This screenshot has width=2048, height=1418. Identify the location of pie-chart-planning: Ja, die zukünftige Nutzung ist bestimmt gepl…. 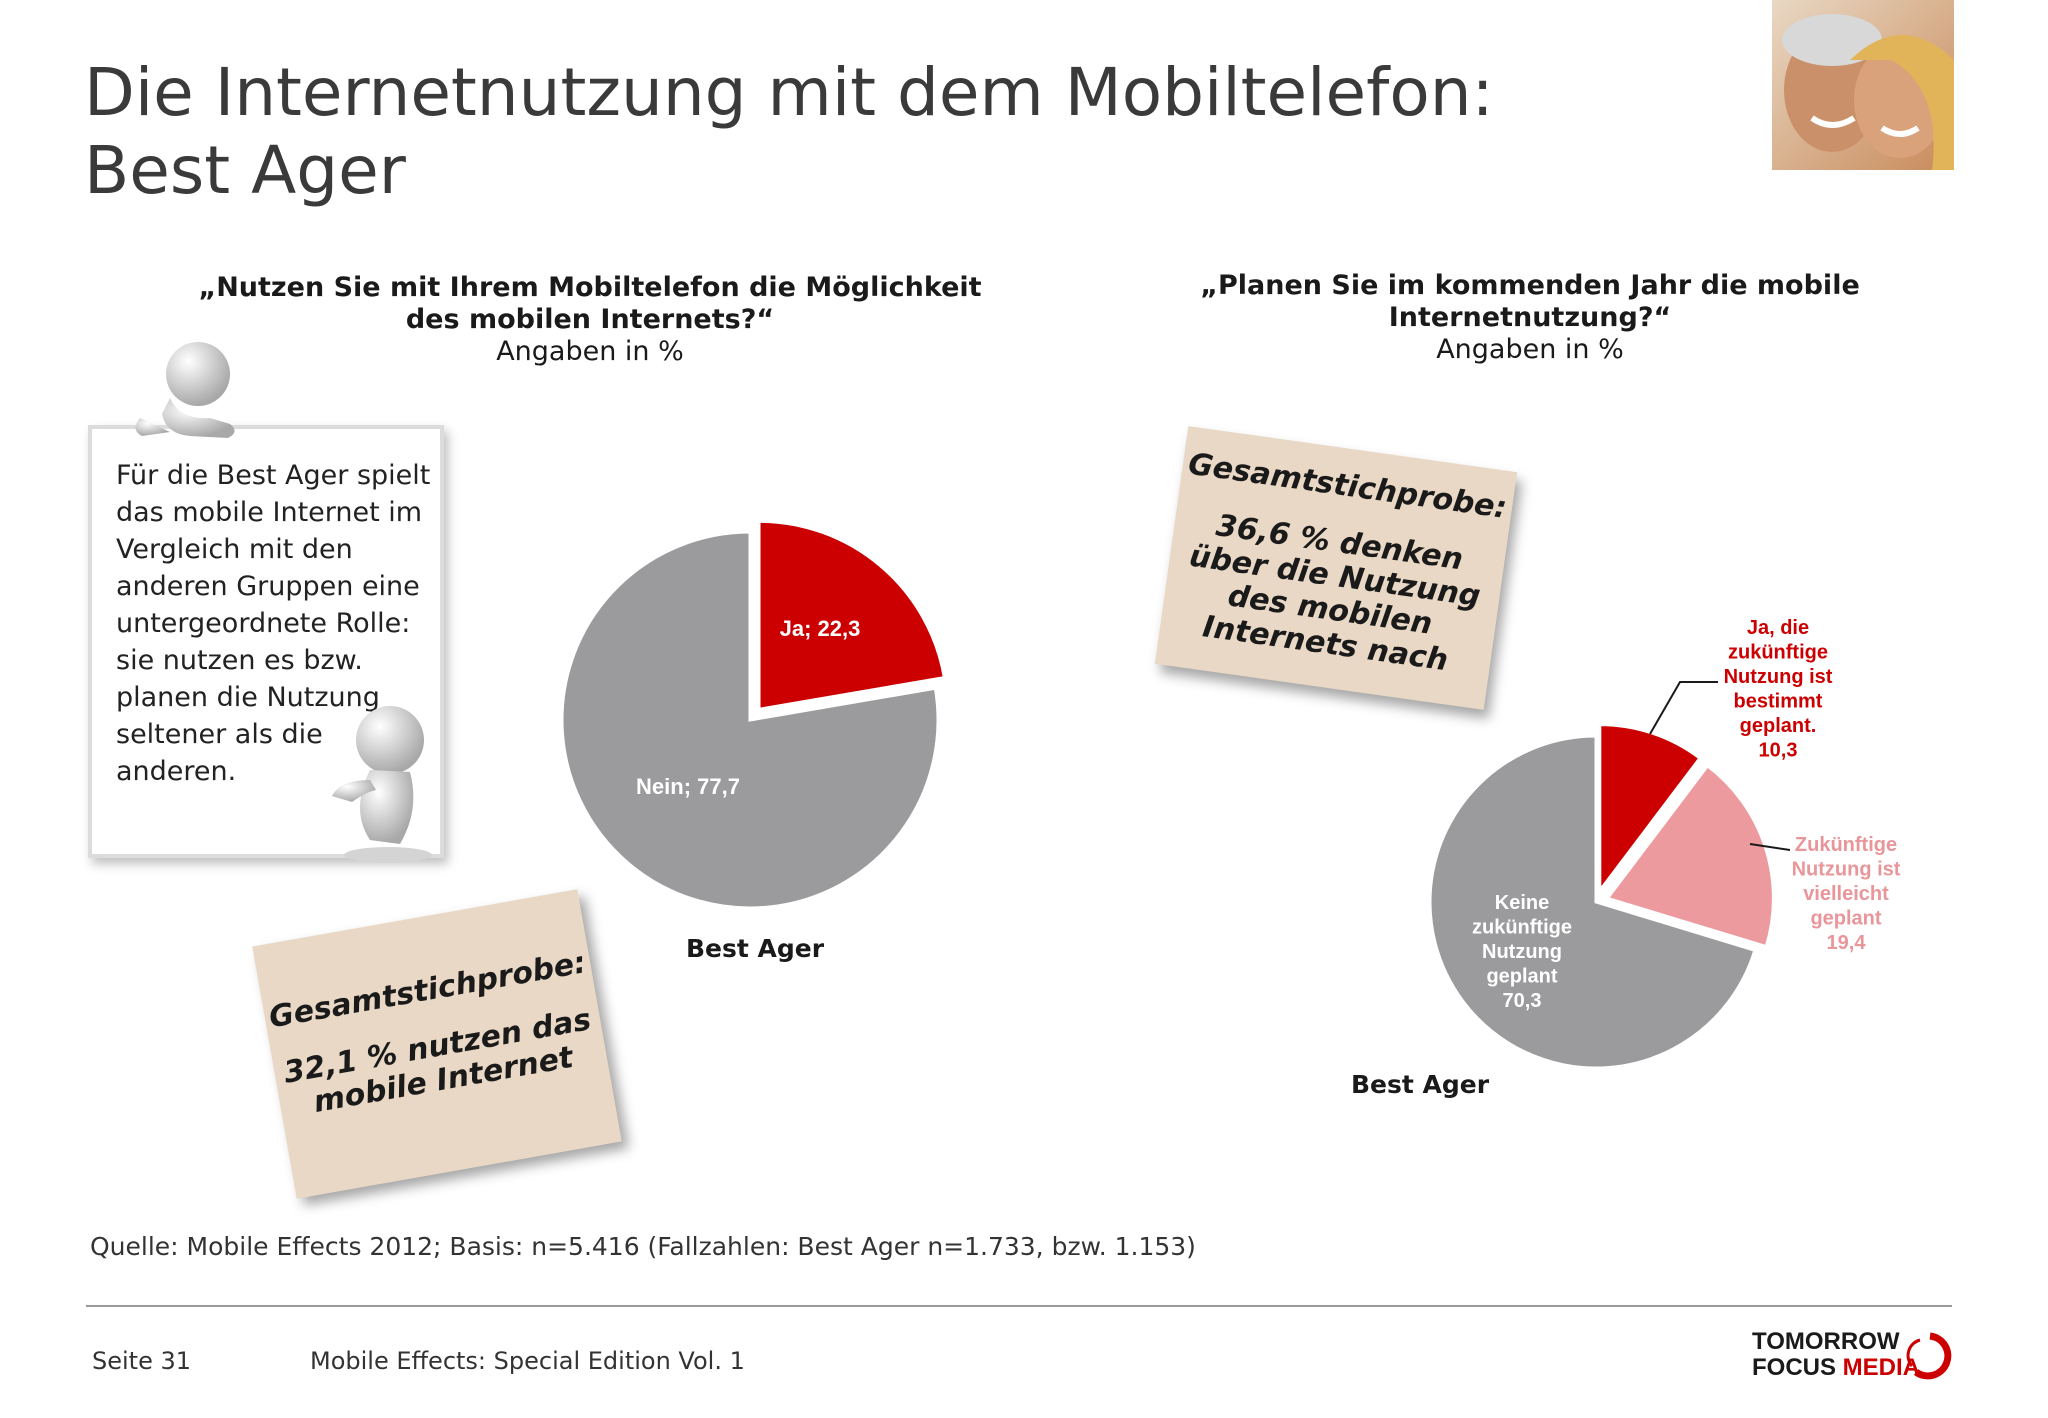
(1664, 843).